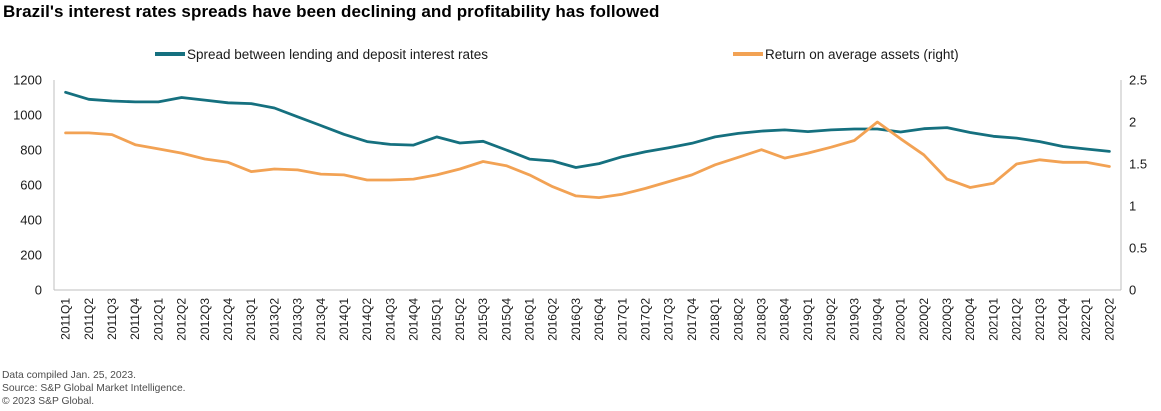  What do you see at coordinates (748, 54) in the screenshot?
I see `legend-line-swatch-roaa` at bounding box center [748, 54].